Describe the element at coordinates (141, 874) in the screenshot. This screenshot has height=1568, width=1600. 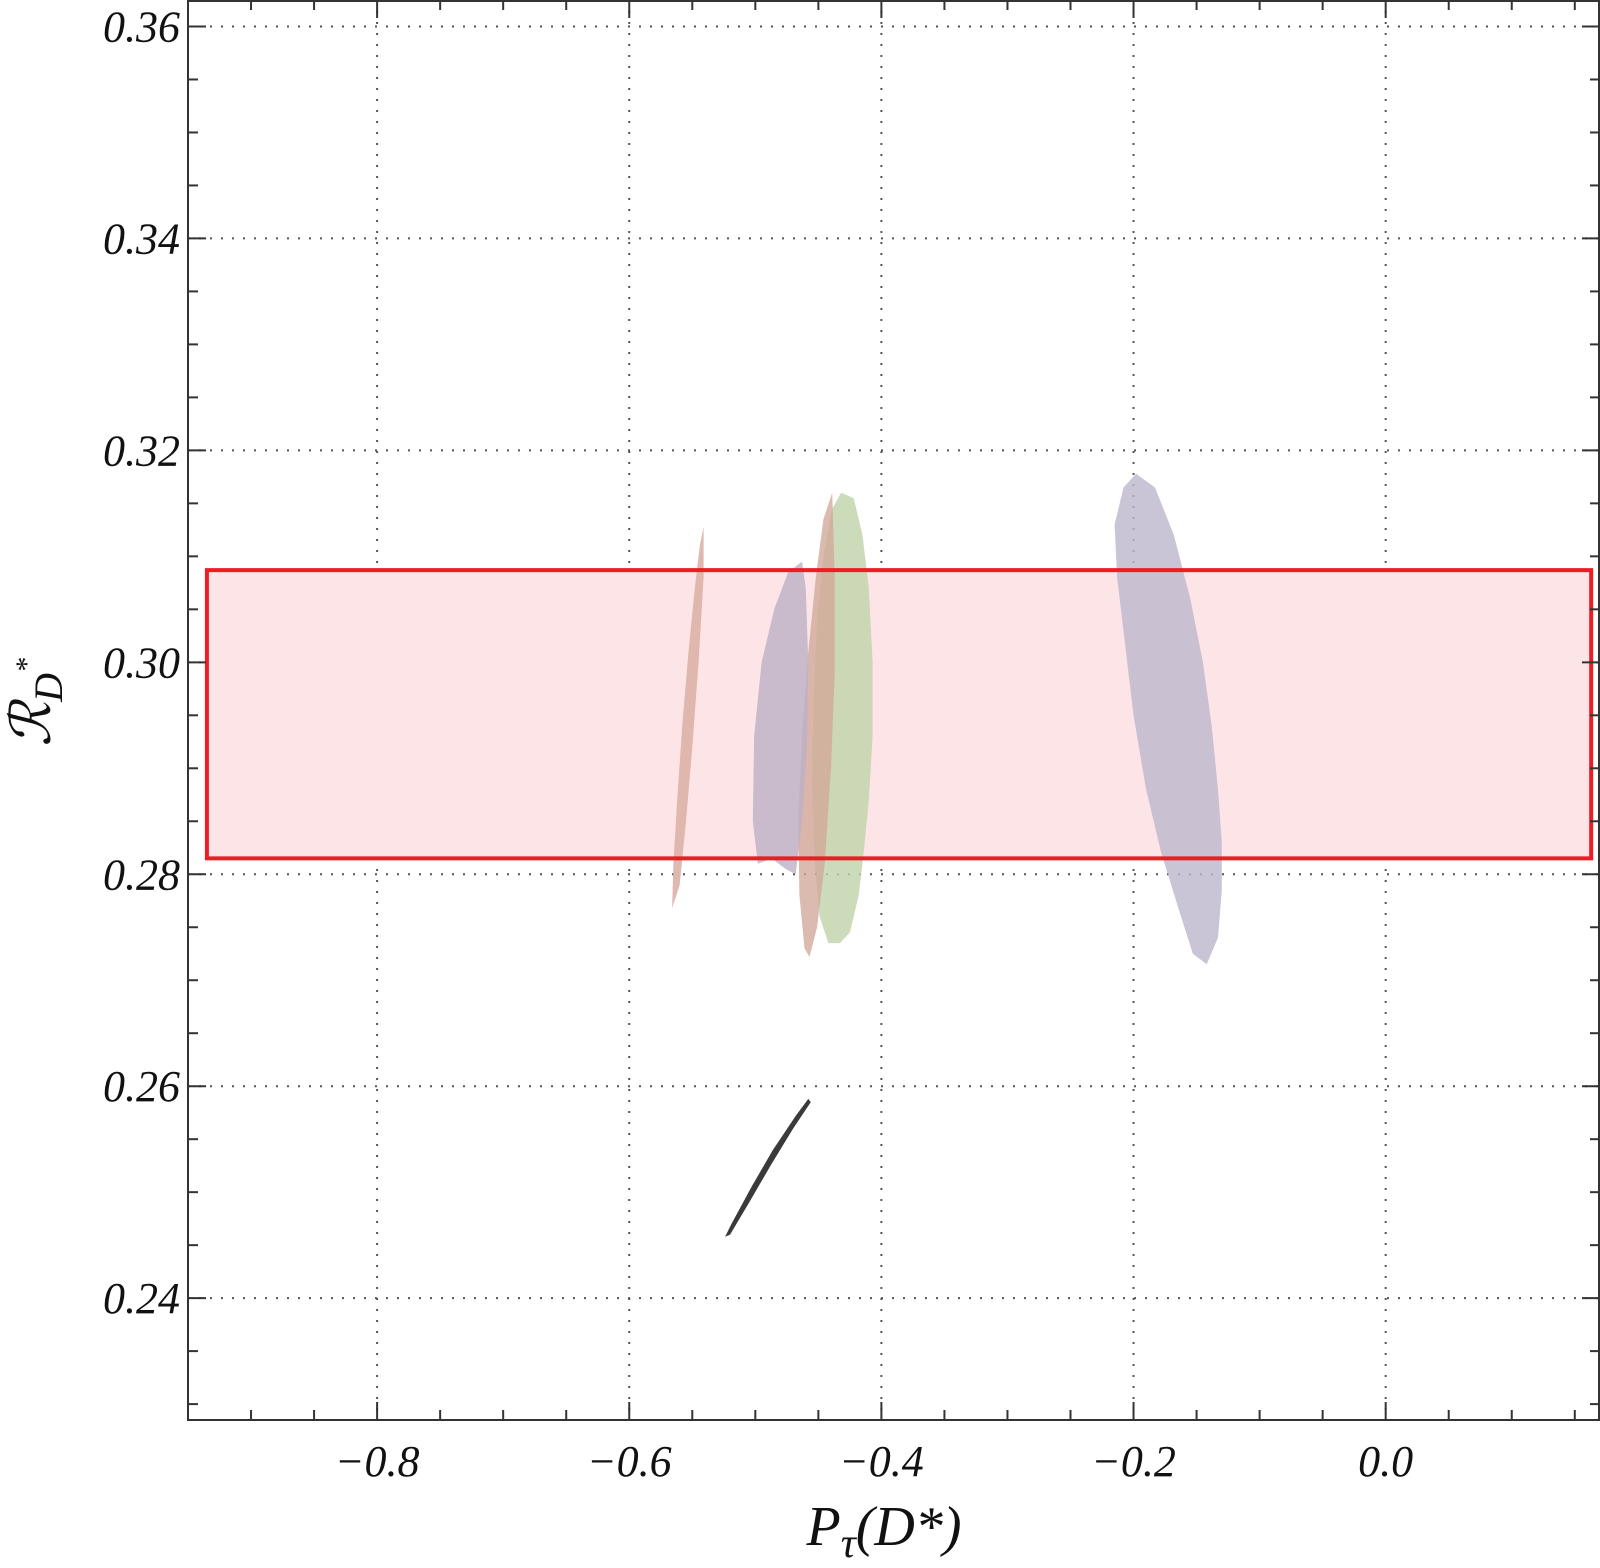
I see `y-tick-label: 0.28` at that location.